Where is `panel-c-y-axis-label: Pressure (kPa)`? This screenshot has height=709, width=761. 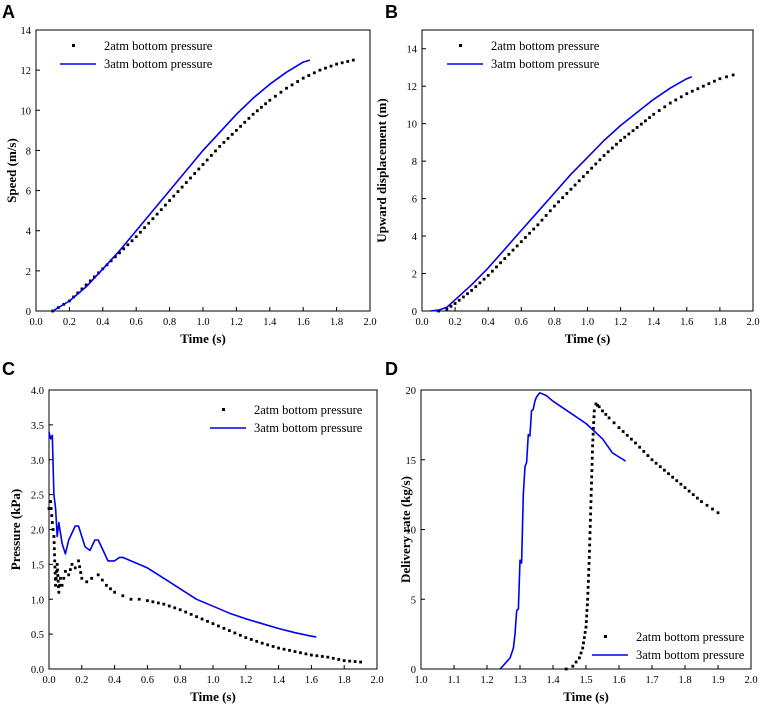
panel-c-y-axis-label: Pressure (kPa) is located at coordinates (15, 529).